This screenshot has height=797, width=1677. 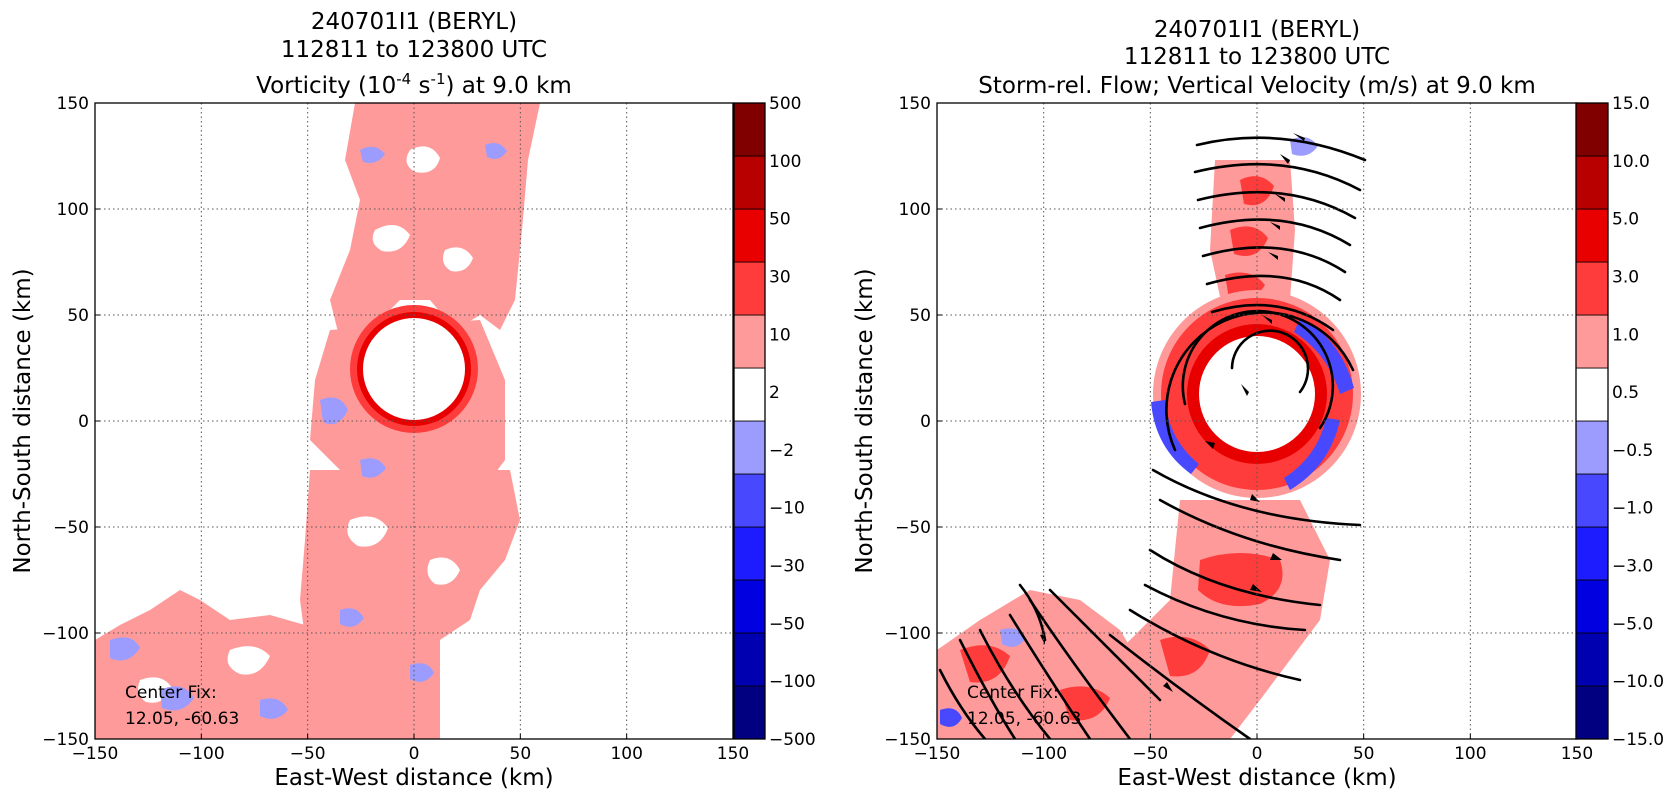 What do you see at coordinates (1625, 220) in the screenshot?
I see `colorbar-label: 5.0` at bounding box center [1625, 220].